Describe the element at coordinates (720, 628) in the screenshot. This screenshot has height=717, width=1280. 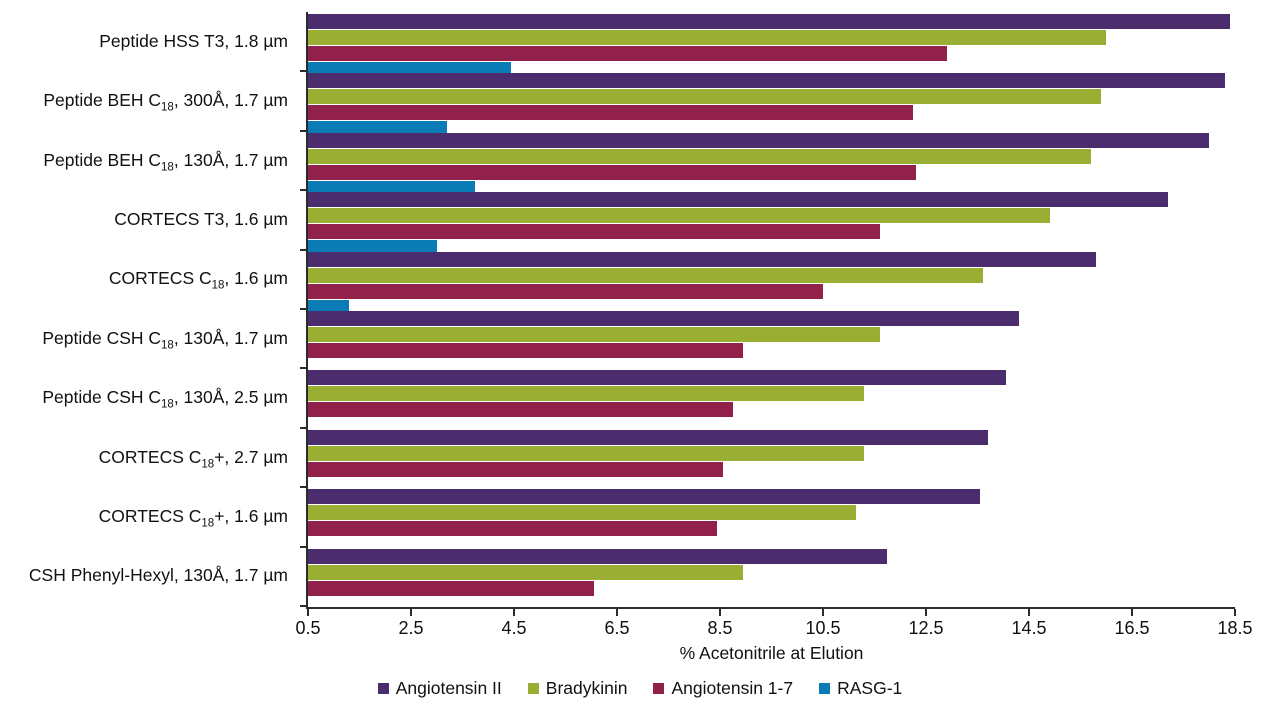
I see `x-axis-tick-label: 8.5` at that location.